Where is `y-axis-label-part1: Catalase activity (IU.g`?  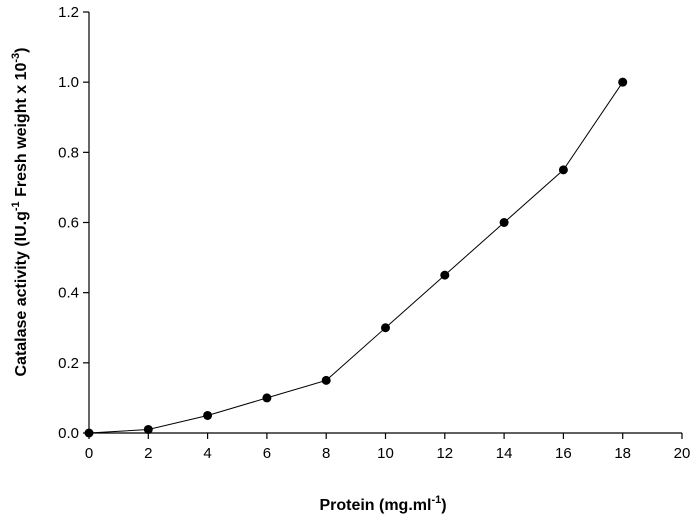
y-axis-label-part1: Catalase activity (IU.g is located at coordinates (21, 293).